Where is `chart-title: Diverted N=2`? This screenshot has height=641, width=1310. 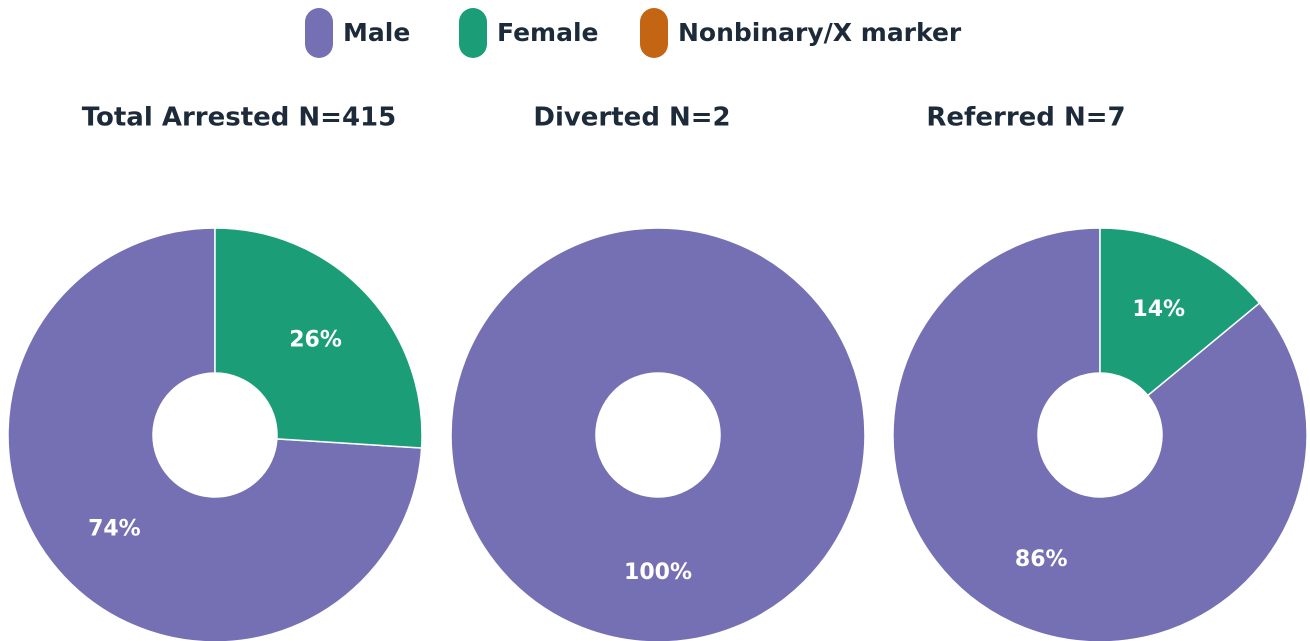 chart-title: Diverted N=2 is located at coordinates (631, 118).